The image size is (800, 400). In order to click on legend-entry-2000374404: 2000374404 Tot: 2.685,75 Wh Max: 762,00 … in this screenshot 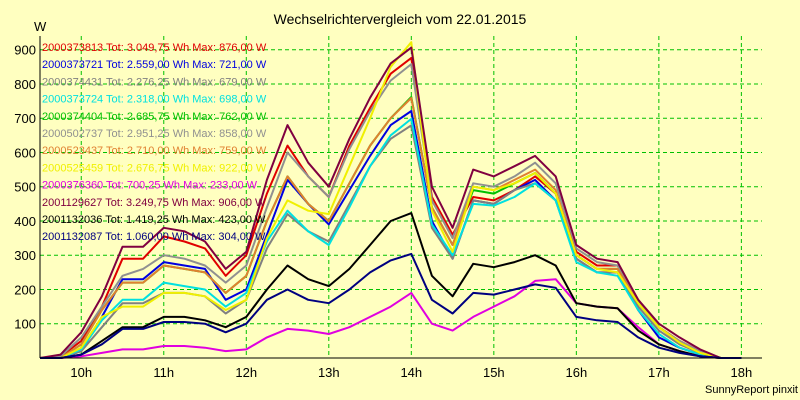, I will do `click(154, 117)`.